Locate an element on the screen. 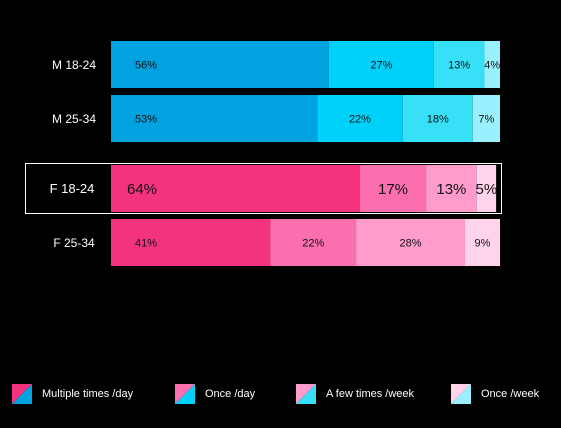 The height and width of the screenshot is (428, 561). row-label: F 25-34 is located at coordinates (74, 243).